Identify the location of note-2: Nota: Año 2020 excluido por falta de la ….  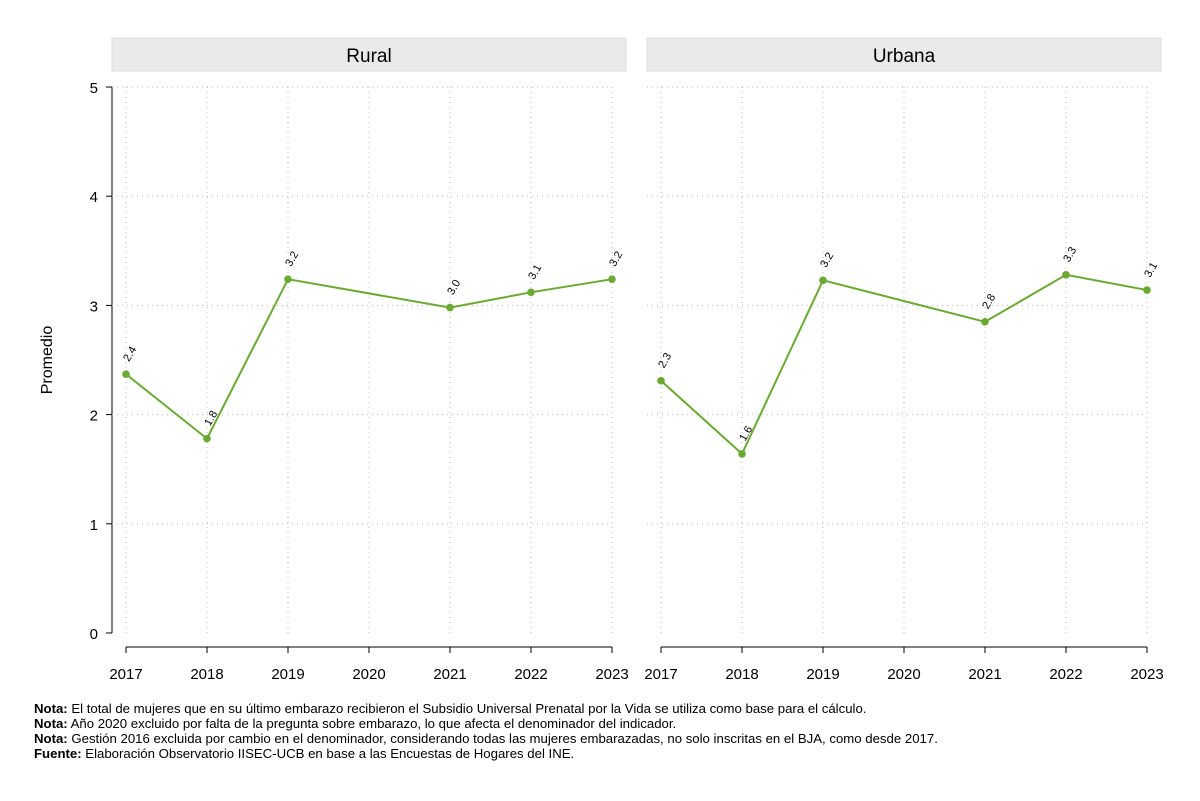
(486, 723).